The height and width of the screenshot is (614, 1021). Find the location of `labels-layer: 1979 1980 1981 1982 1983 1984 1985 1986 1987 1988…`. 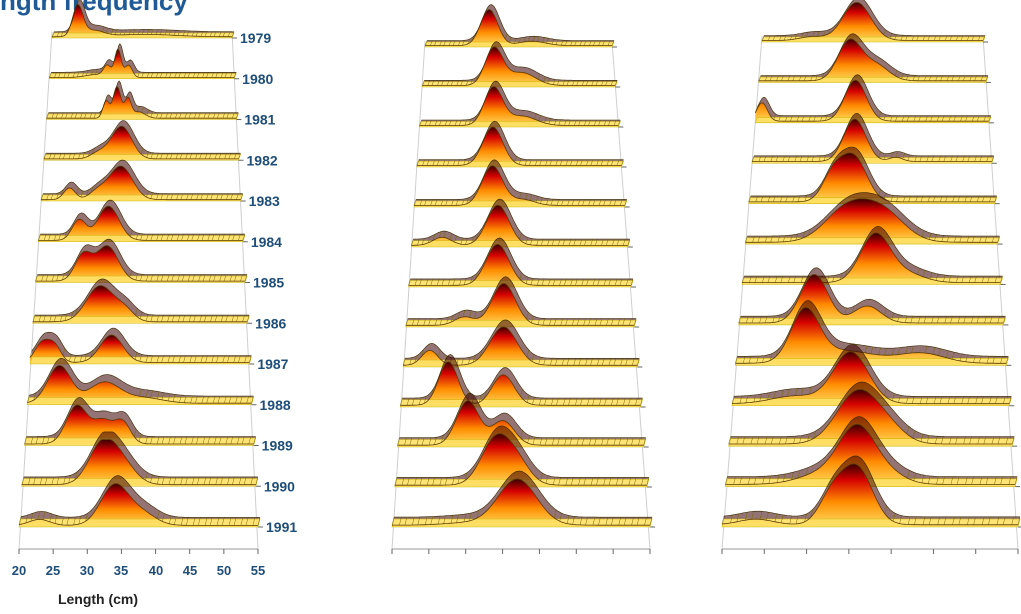

labels-layer: 1979 1980 1981 1982 1983 1984 1985 1986 1987 1988… is located at coordinates (268, 282).